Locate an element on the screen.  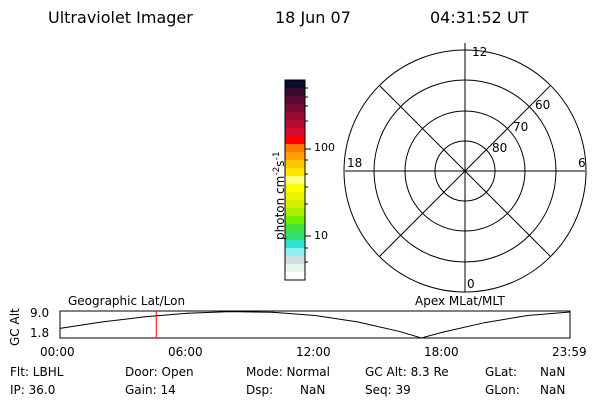
time-label: 04:31:52 UT is located at coordinates (479, 17).